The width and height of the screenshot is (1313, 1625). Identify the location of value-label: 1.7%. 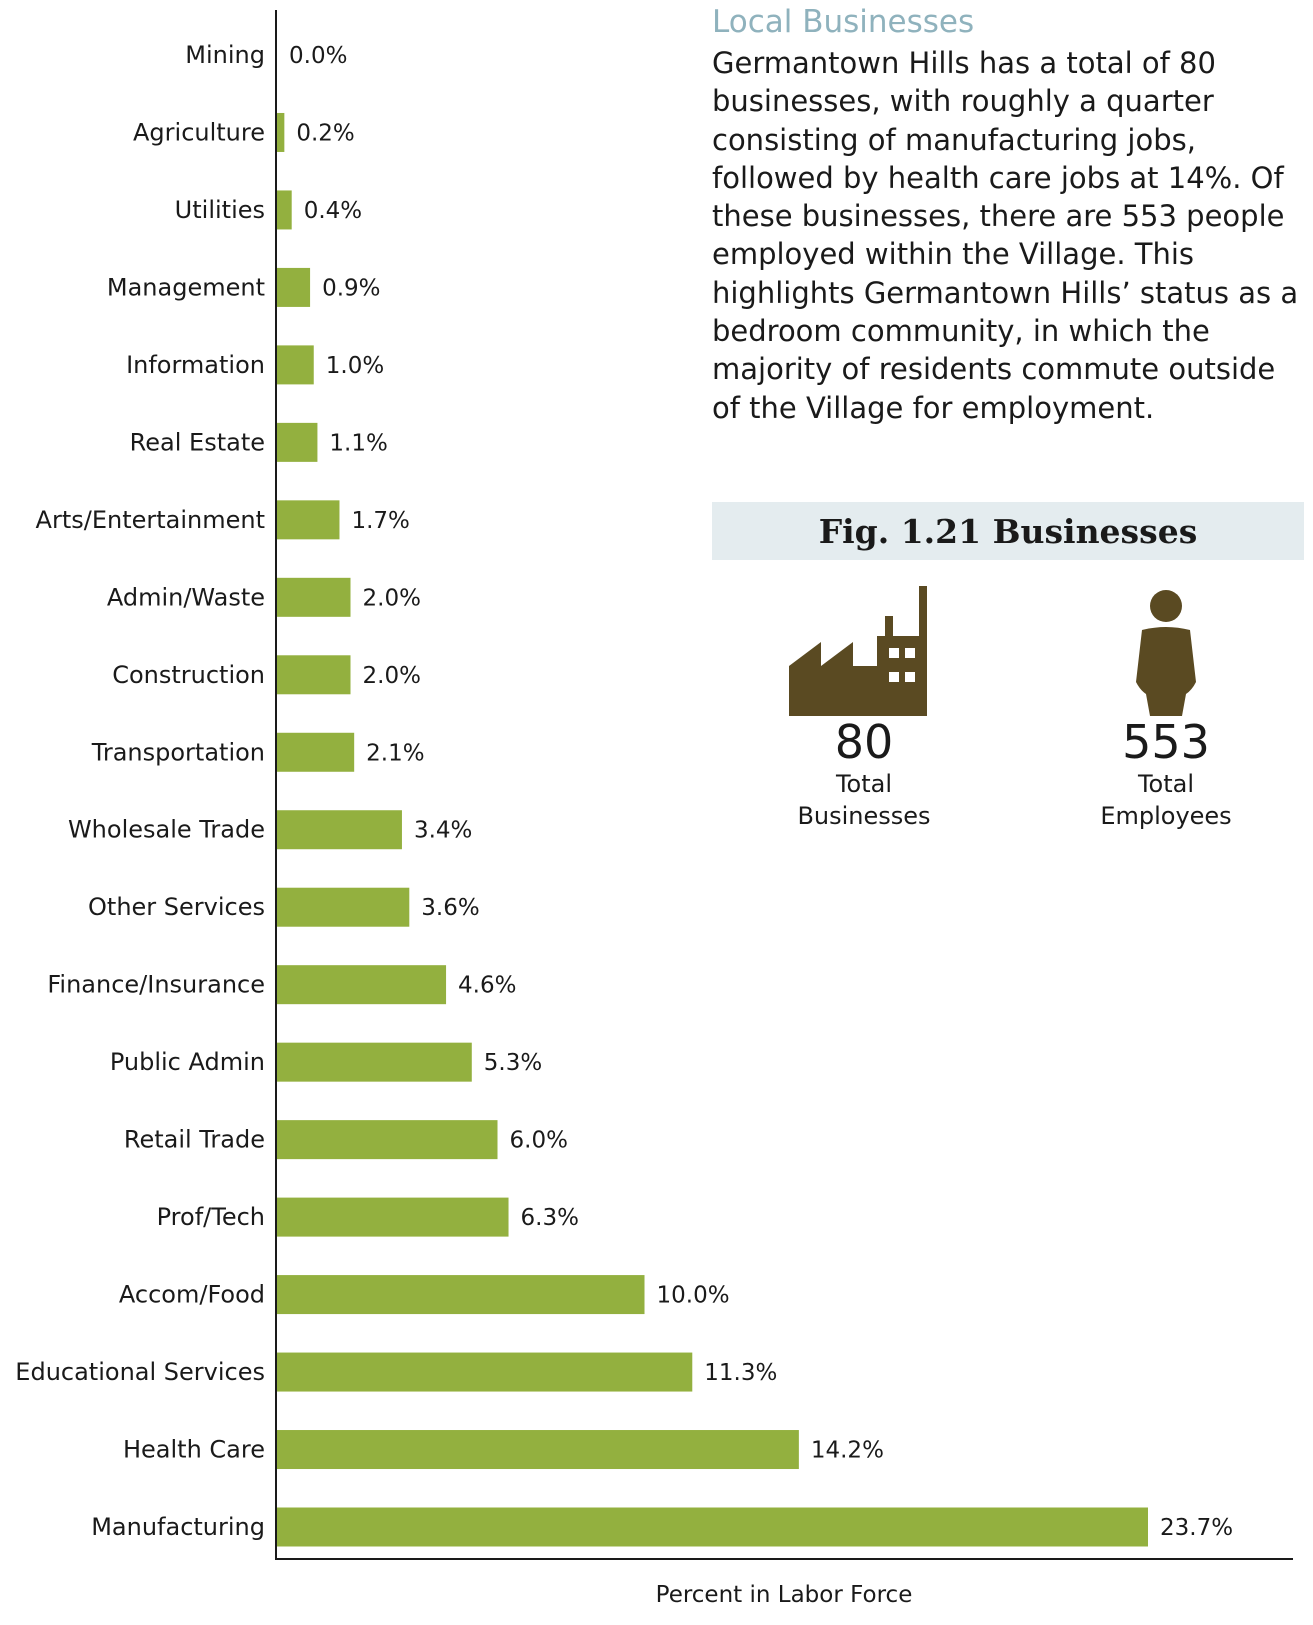
(380, 521).